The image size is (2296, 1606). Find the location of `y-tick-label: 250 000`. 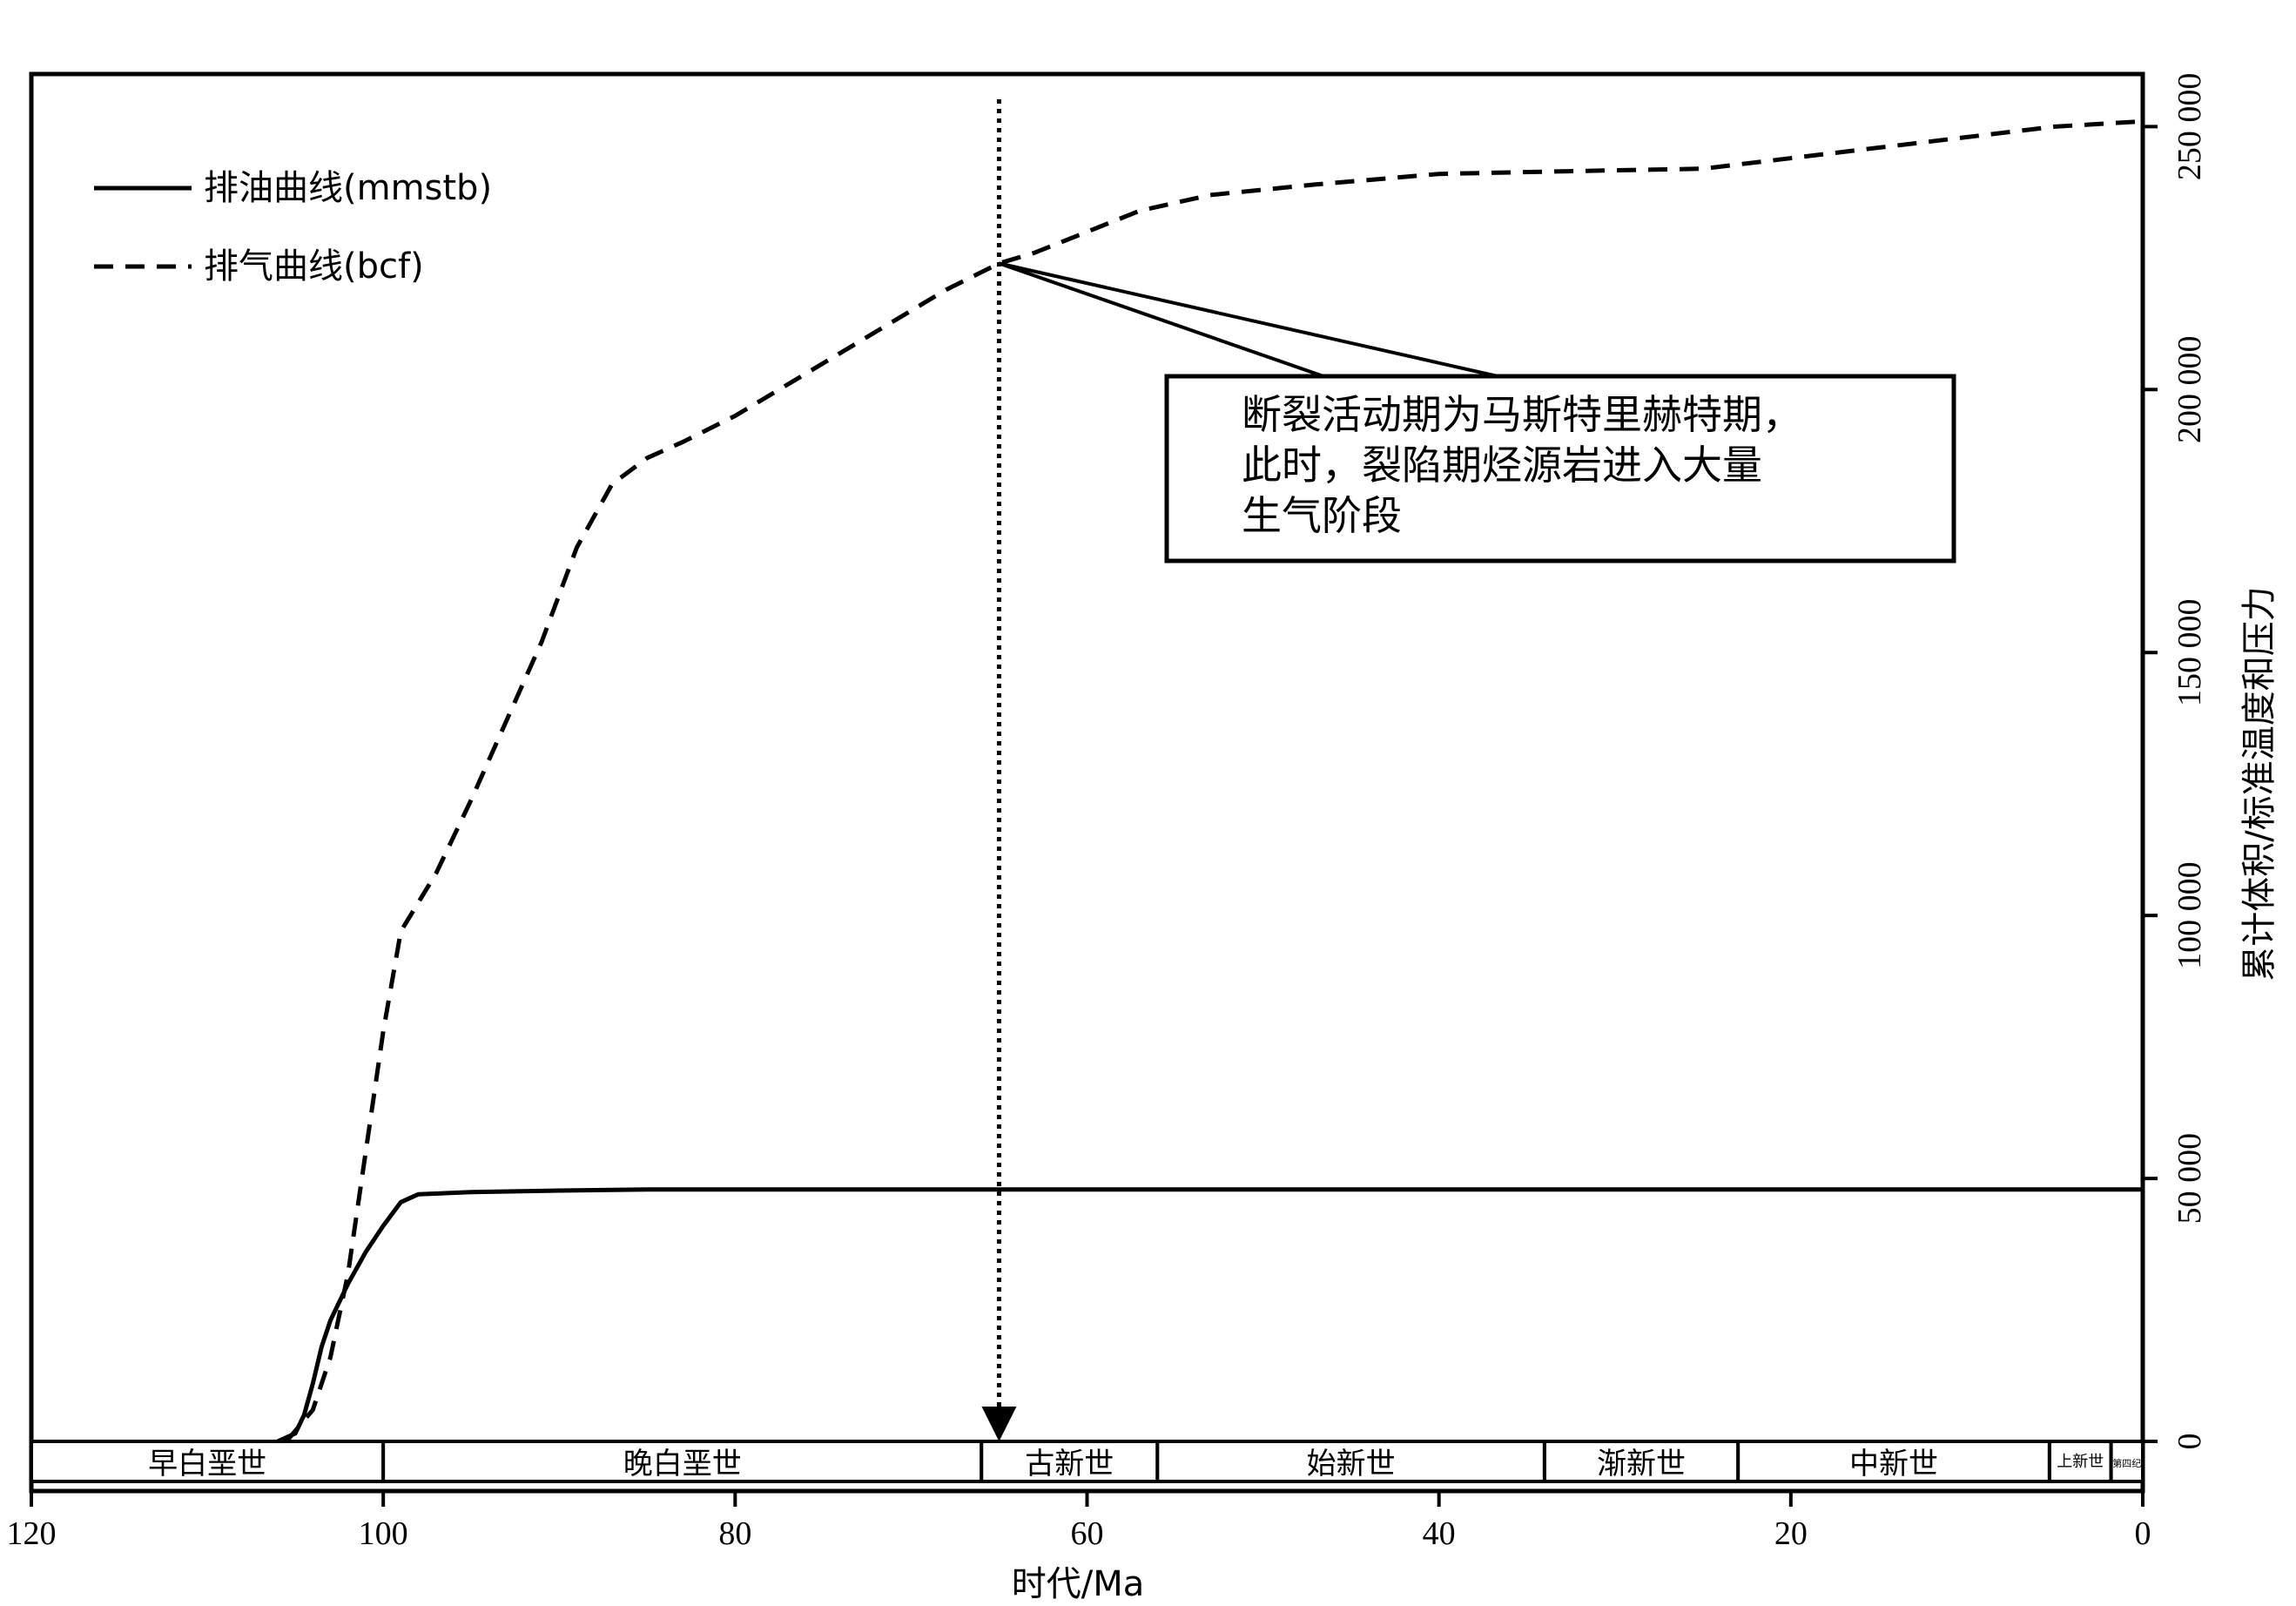

y-tick-label: 250 000 is located at coordinates (2189, 127).